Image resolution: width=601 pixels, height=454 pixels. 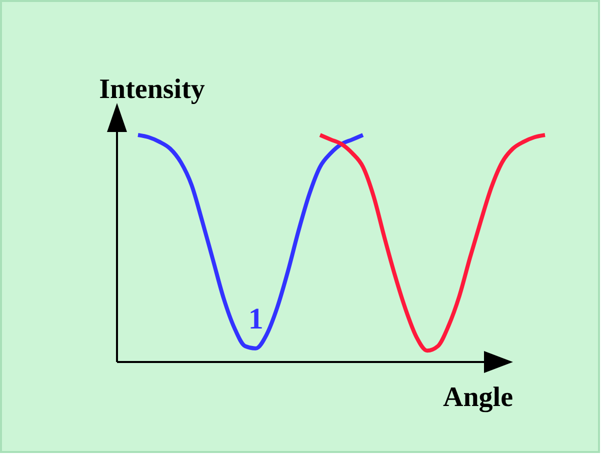 I want to click on x-axis-title: Angle, so click(x=478, y=397).